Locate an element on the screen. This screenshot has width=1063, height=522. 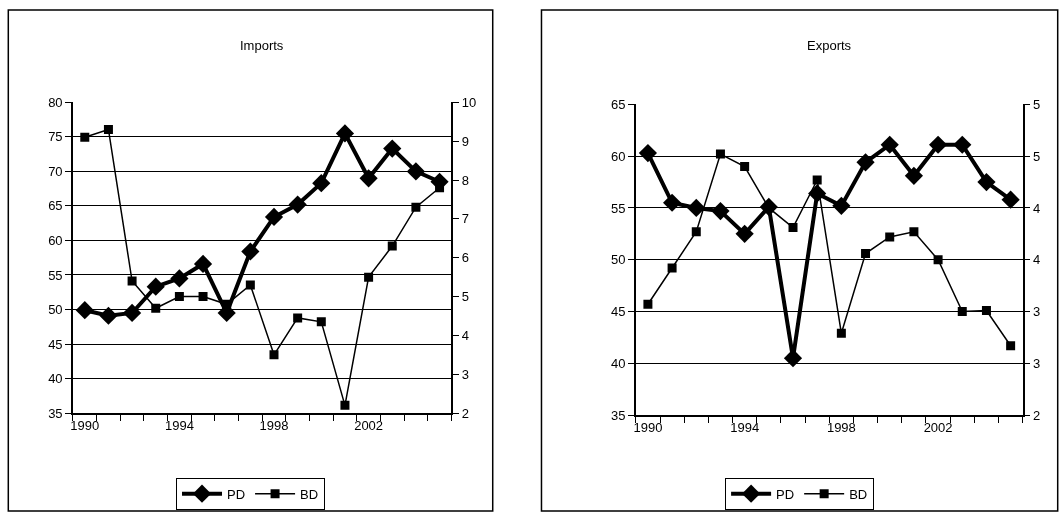
y2-tick-label: 10 is located at coordinates (469, 102).